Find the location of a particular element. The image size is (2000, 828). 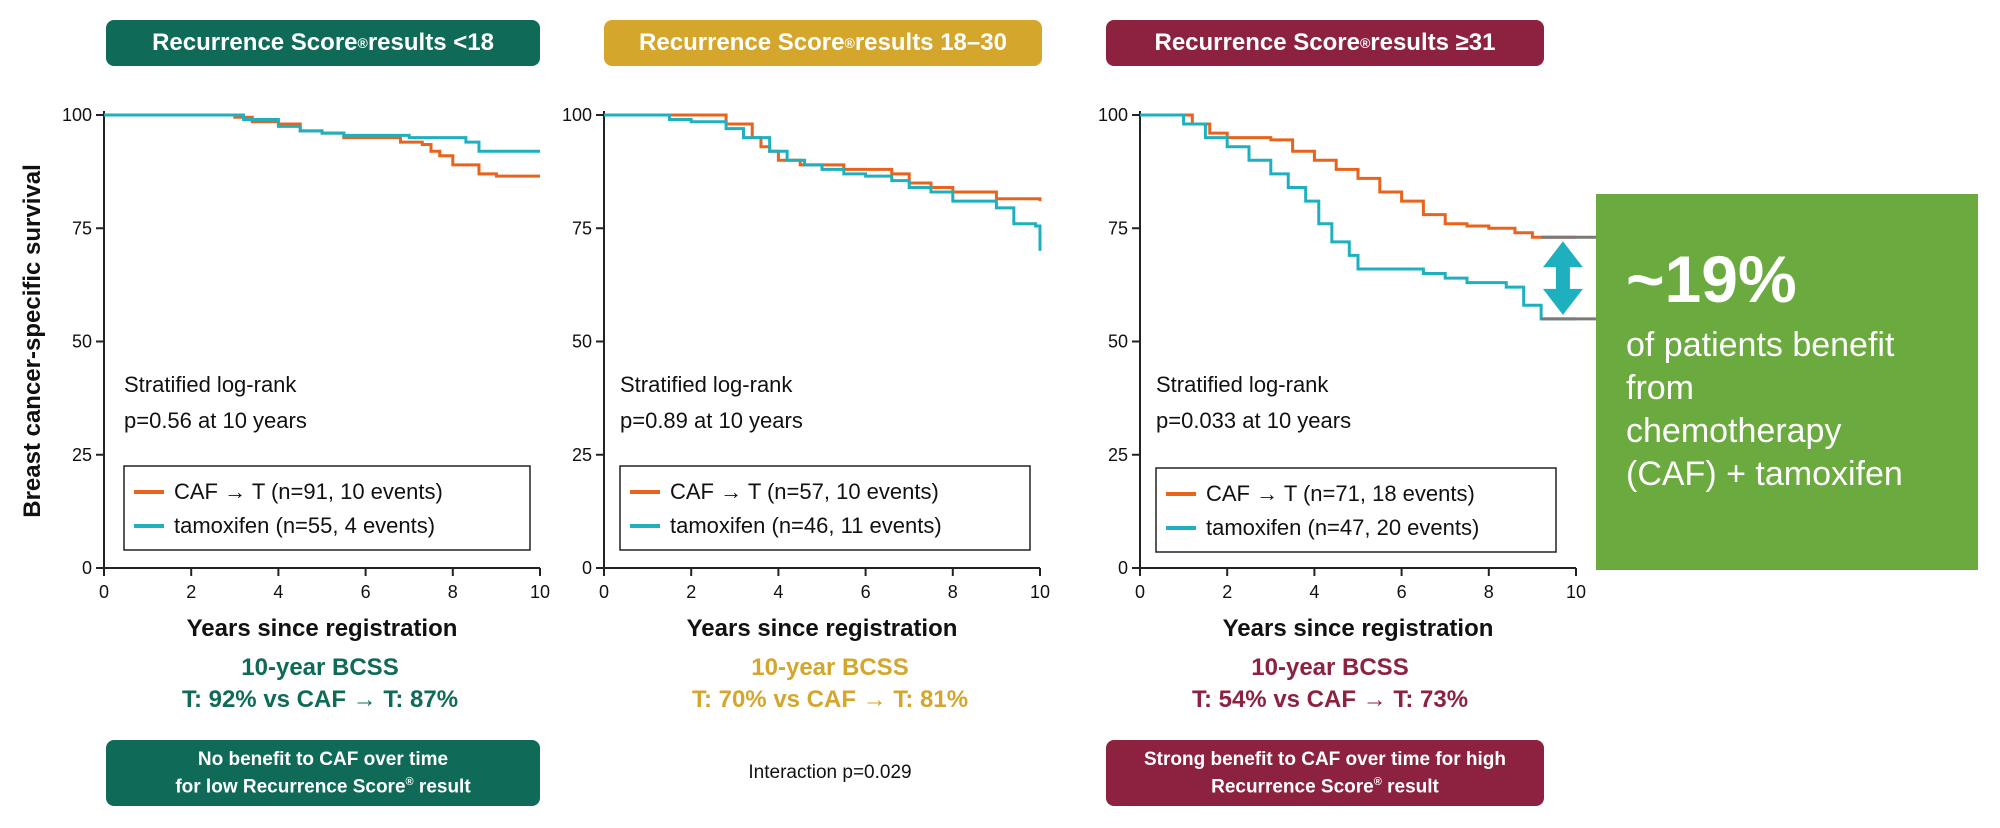

panel-1-footer-line1: No benefit to CAF over time is located at coordinates (323, 759).